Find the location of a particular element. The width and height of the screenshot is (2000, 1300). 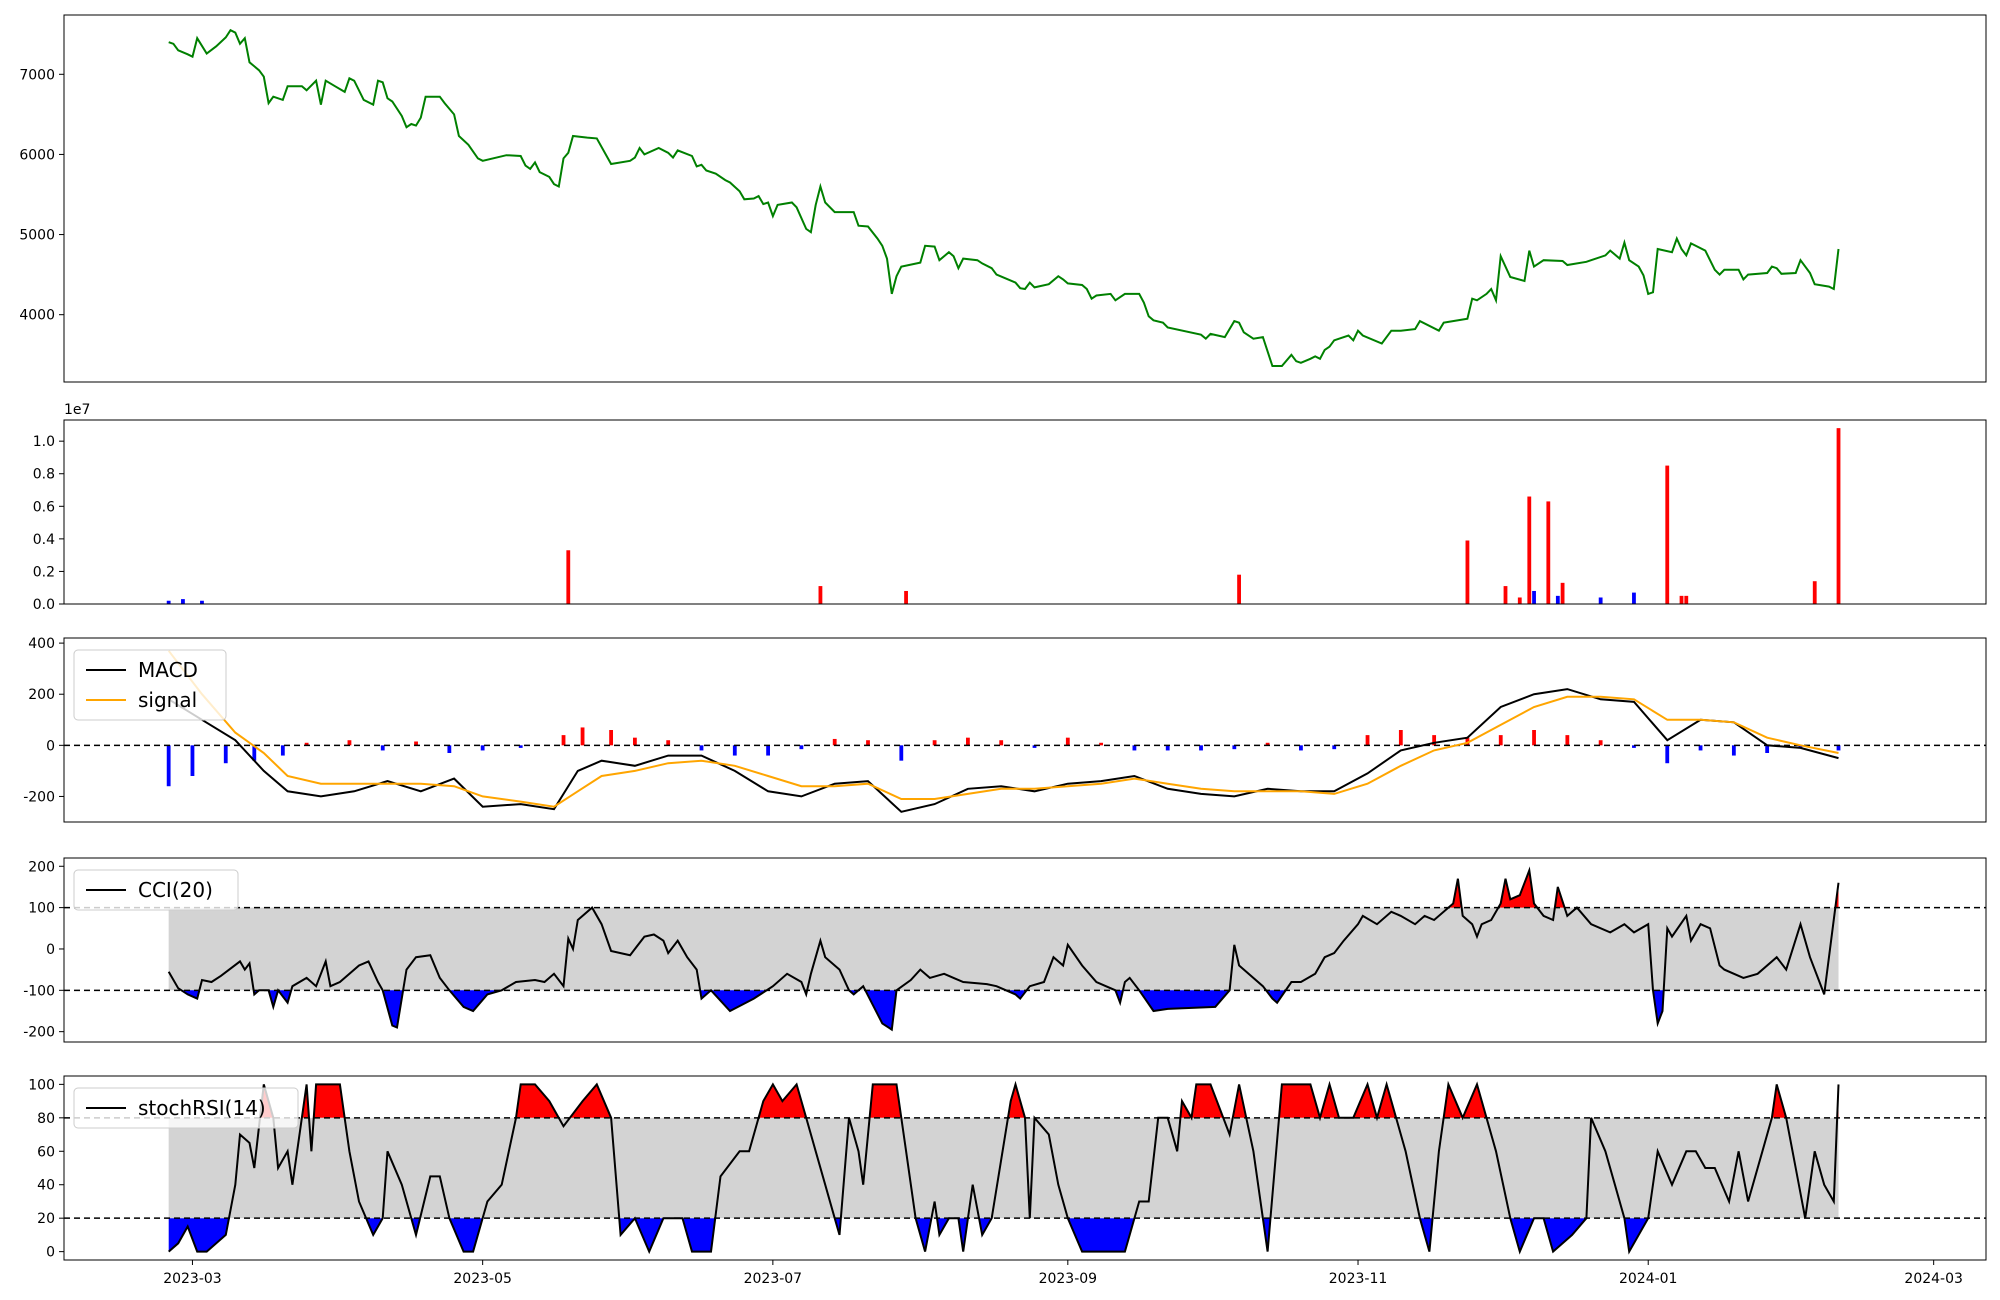

volume-frame is located at coordinates (1025, 512).